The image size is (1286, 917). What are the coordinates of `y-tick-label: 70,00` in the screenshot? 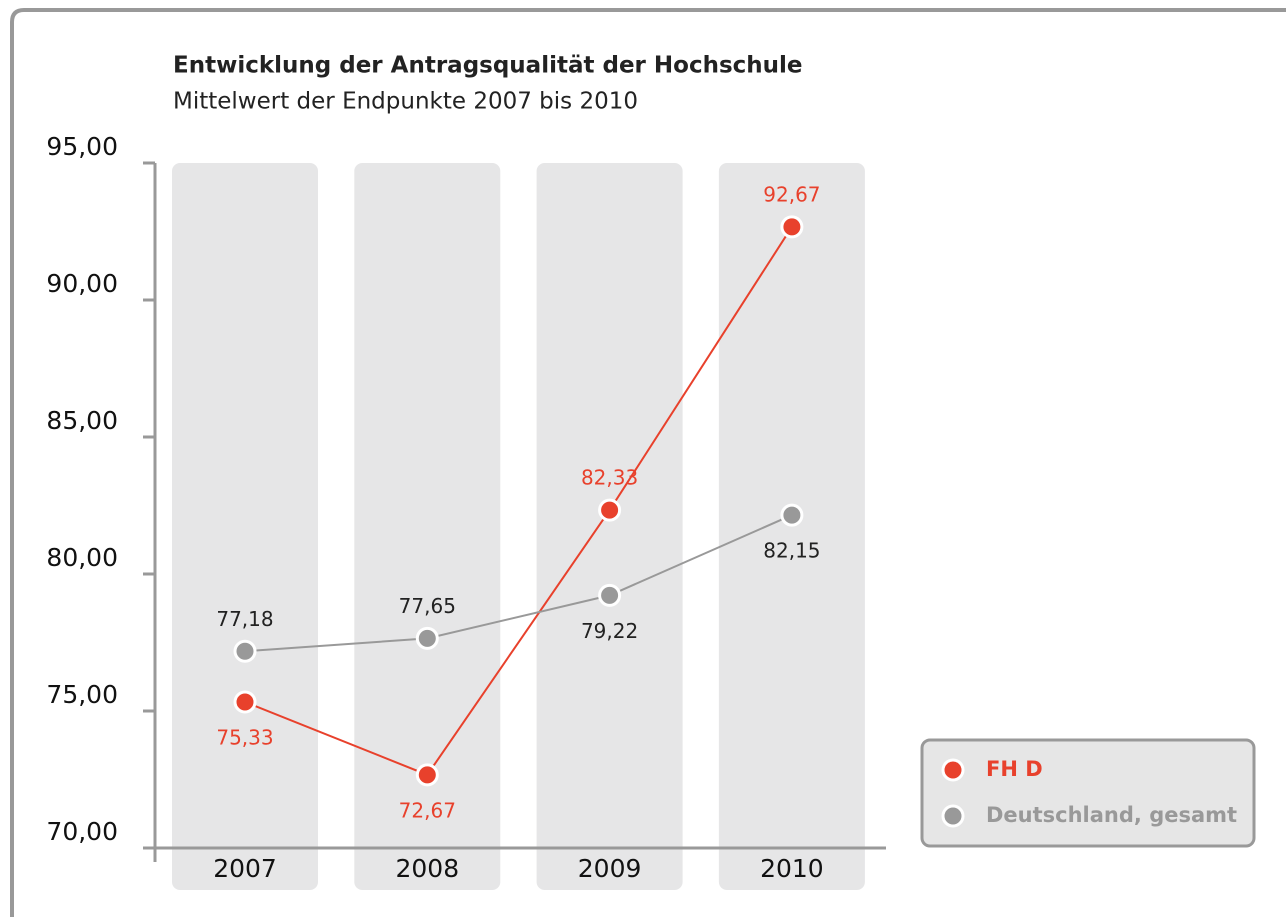 It's located at (82, 831).